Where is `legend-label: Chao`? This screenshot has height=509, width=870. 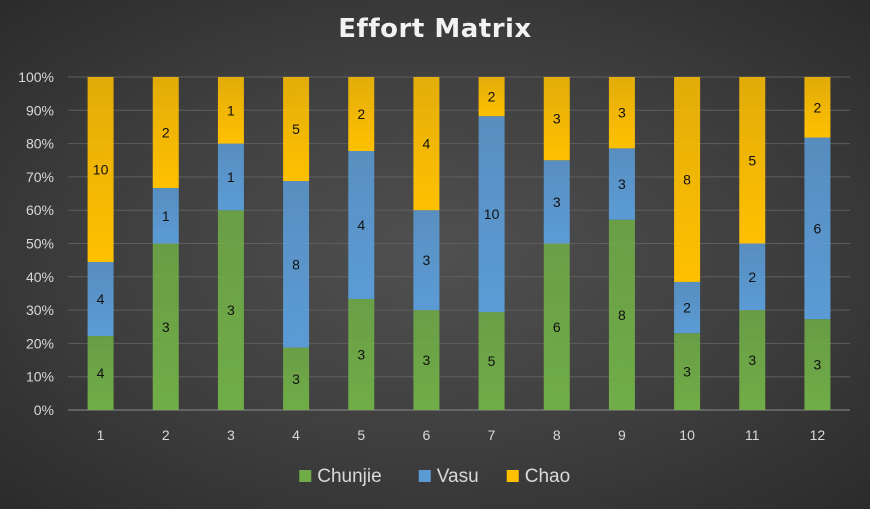 legend-label: Chao is located at coordinates (547, 476).